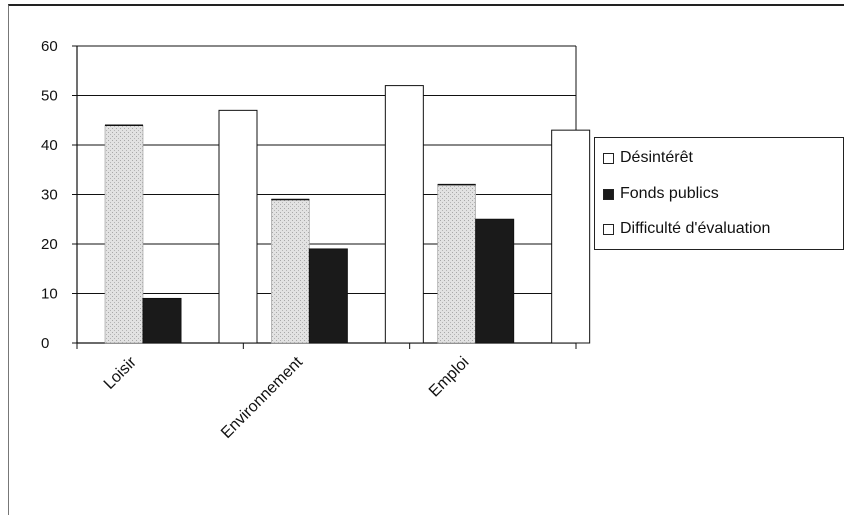  What do you see at coordinates (262, 397) in the screenshot?
I see `x-tick-label: Environnement` at bounding box center [262, 397].